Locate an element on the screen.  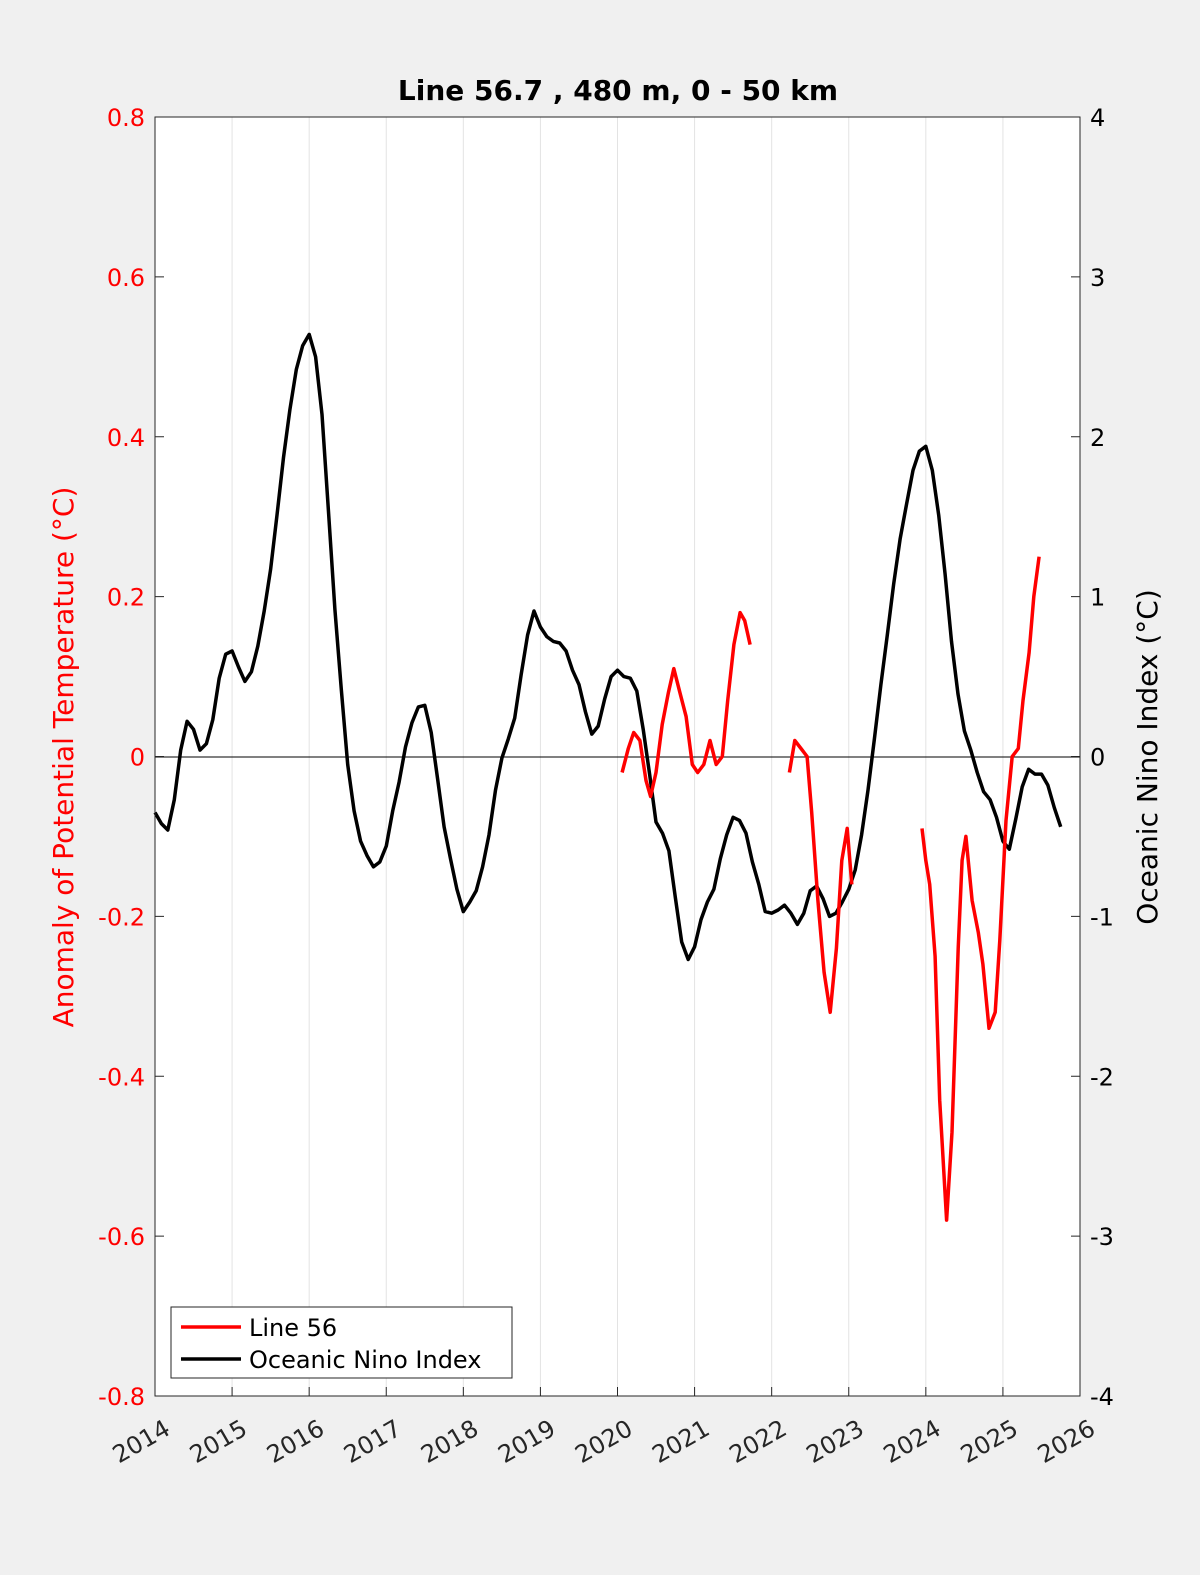
legend: Line 56 Oceanic Nino Index is located at coordinates (341, 1342).